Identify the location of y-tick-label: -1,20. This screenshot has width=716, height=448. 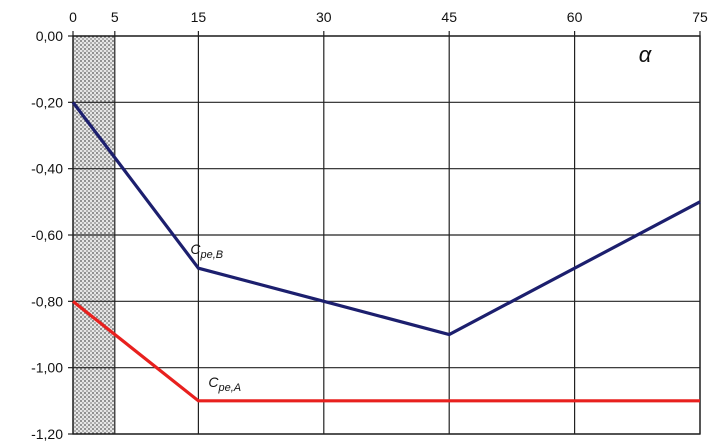
(47, 434).